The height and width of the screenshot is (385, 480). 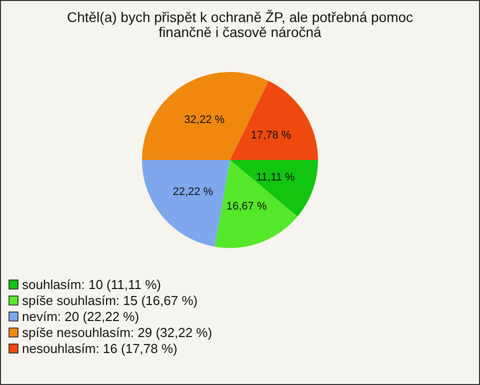 What do you see at coordinates (240, 24) in the screenshot?
I see `chart-title: Chtěl(a) bych přispět k ochraně ŽP, ale potřebná pomoc finančně i časově náročná` at bounding box center [240, 24].